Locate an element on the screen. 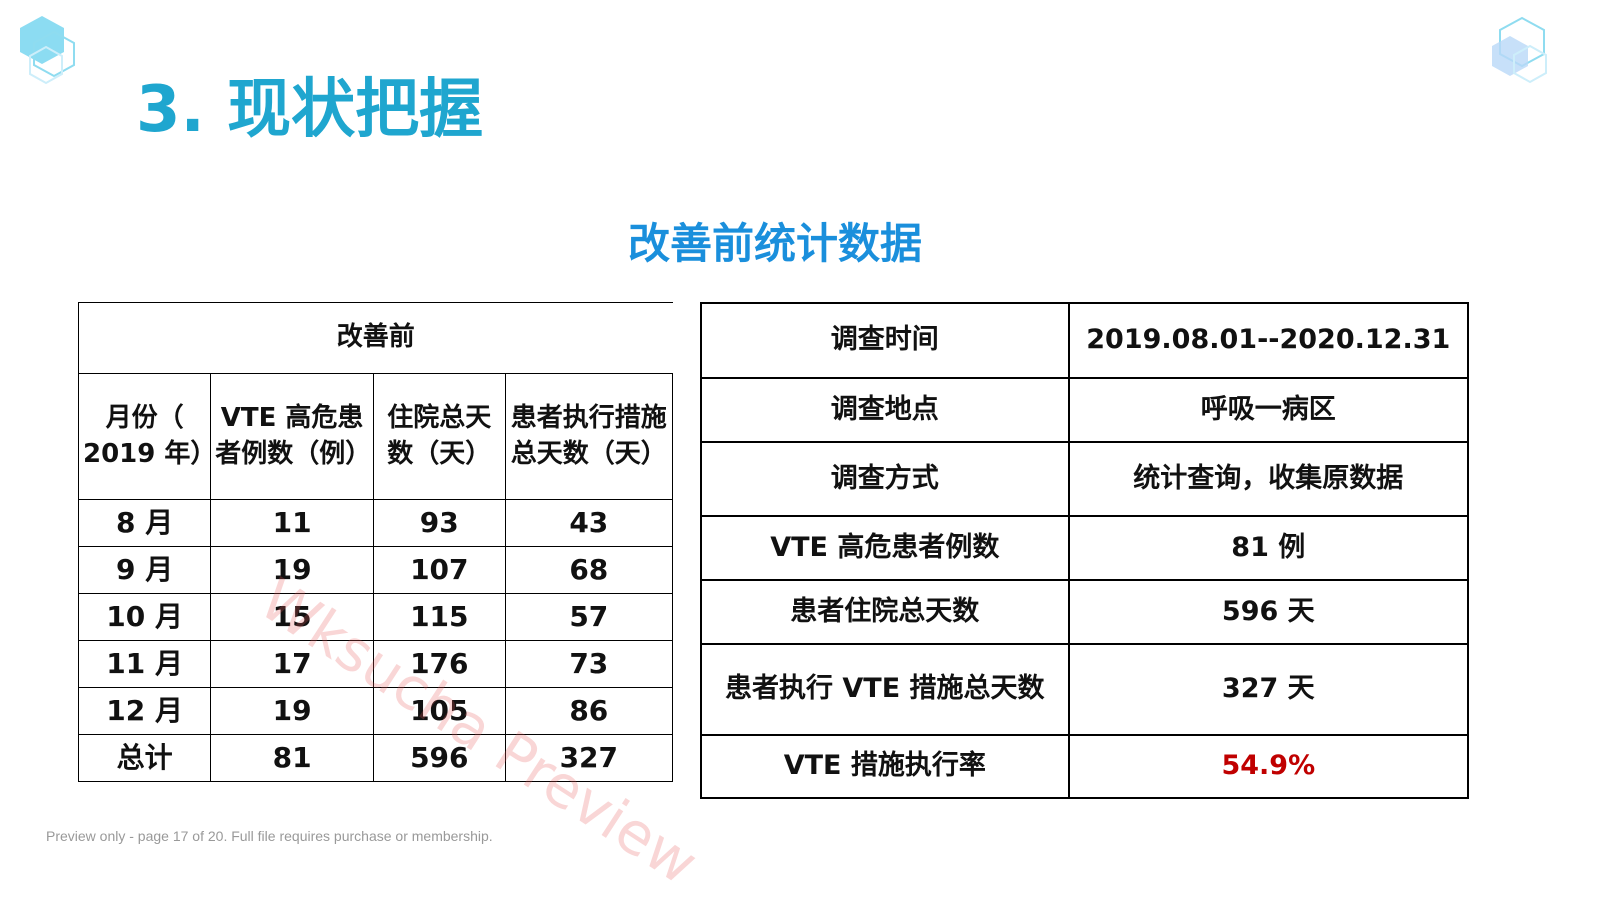  label-cell: 调查地点 is located at coordinates (885, 410).